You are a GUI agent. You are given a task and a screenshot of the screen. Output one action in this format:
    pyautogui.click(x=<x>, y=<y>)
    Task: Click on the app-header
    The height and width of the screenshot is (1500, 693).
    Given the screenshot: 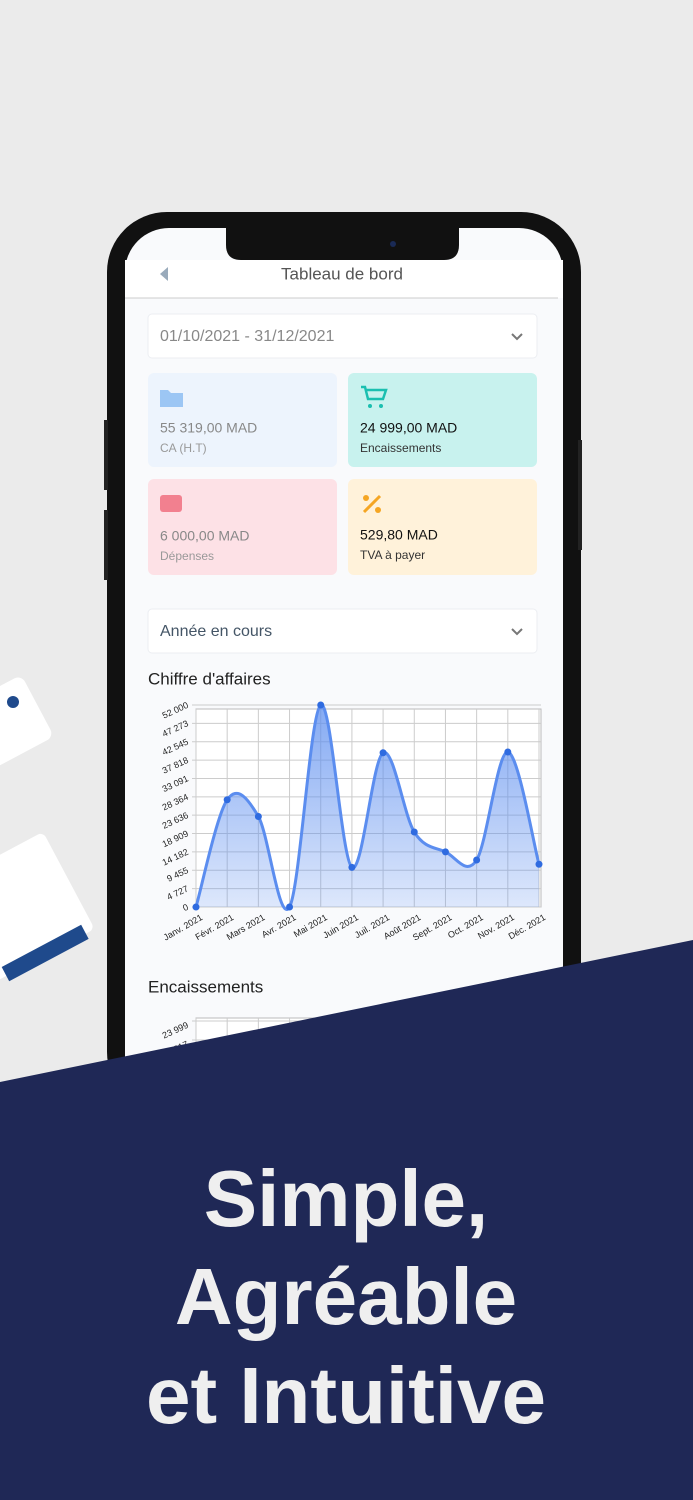 What is the action you would take?
    pyautogui.click(x=344, y=279)
    